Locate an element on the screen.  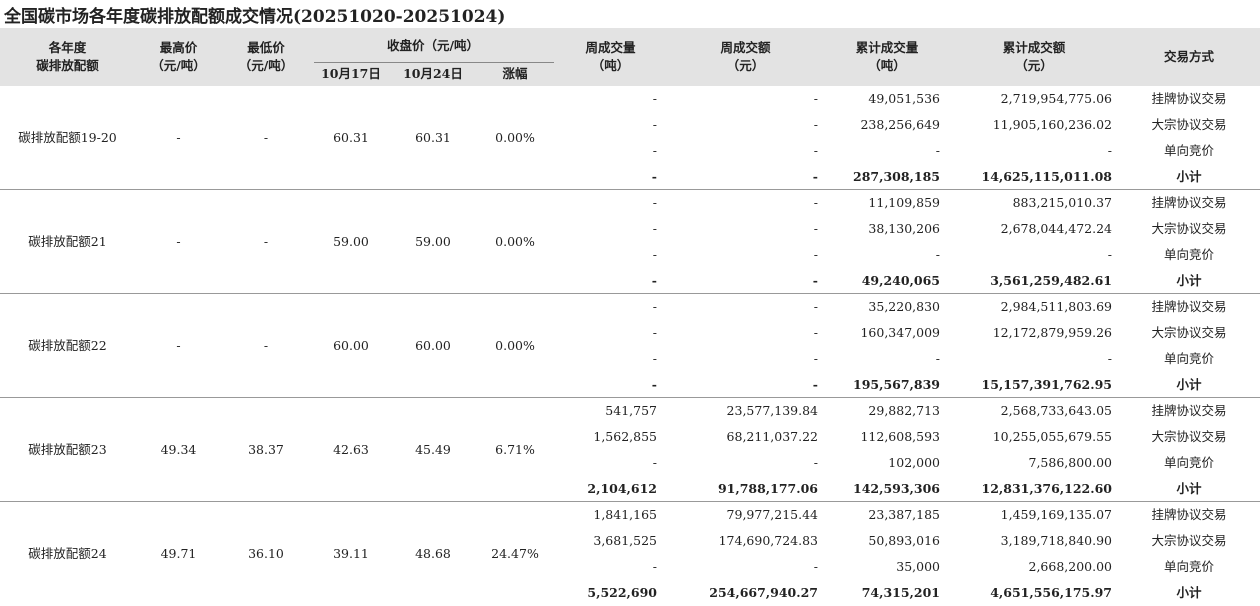
table-cell: 60.00 is located at coordinates (433, 345).